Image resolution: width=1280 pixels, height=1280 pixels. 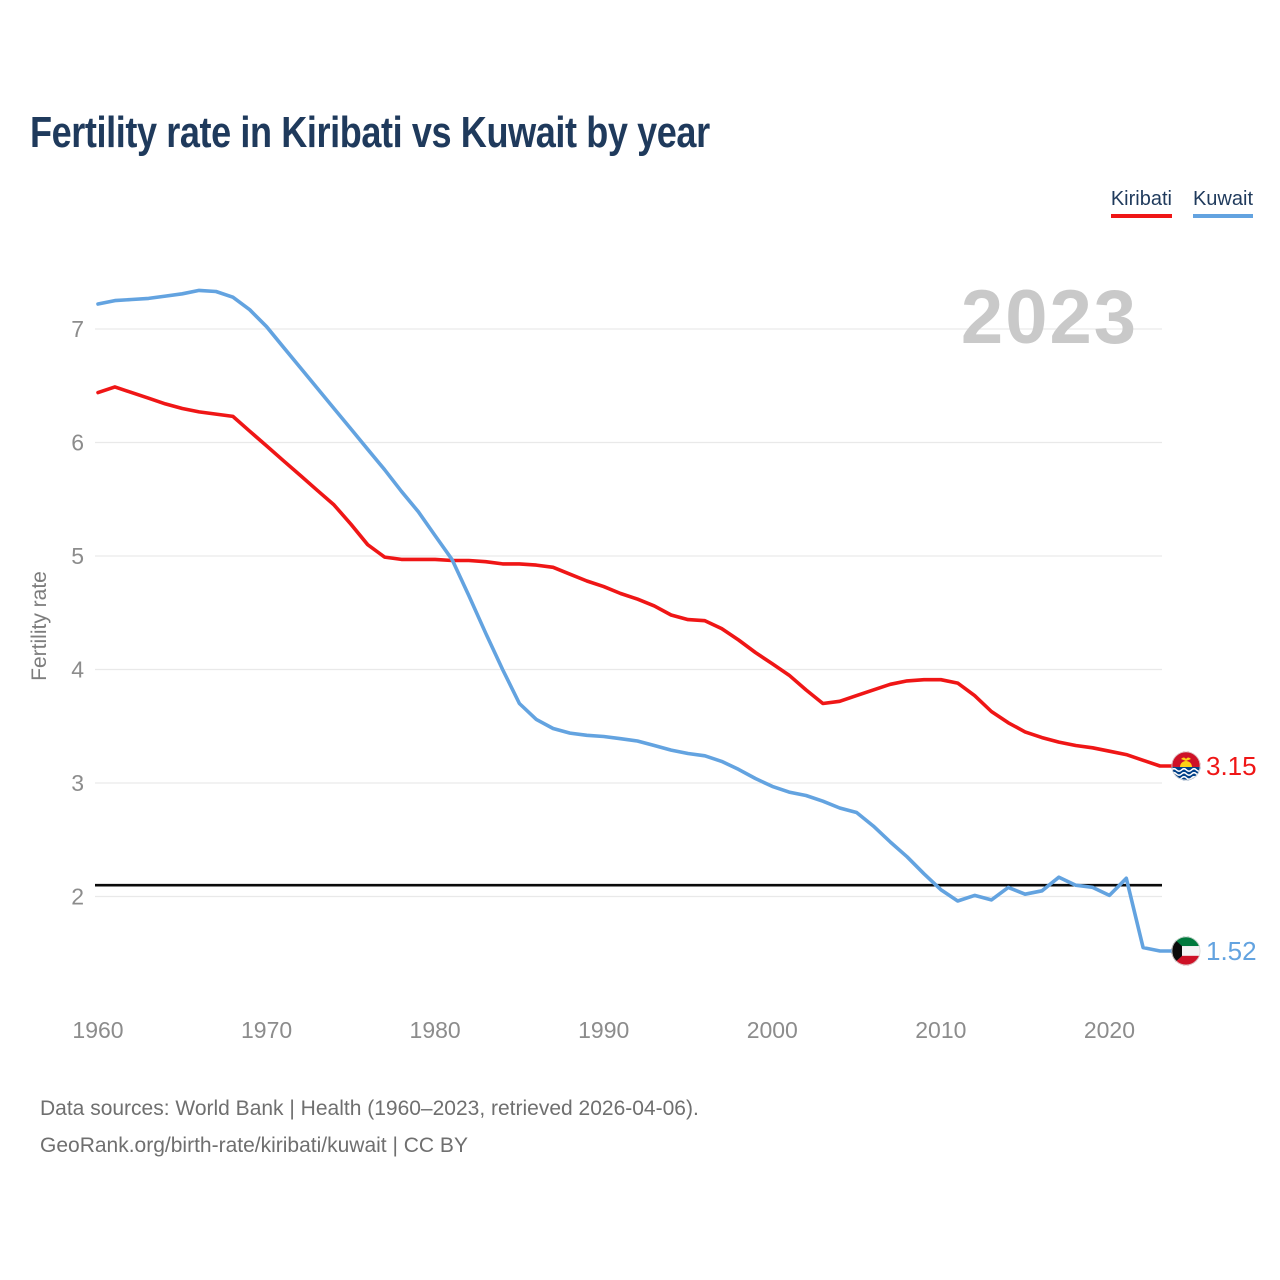 I want to click on x-tick-label: 1970, so click(x=266, y=1030).